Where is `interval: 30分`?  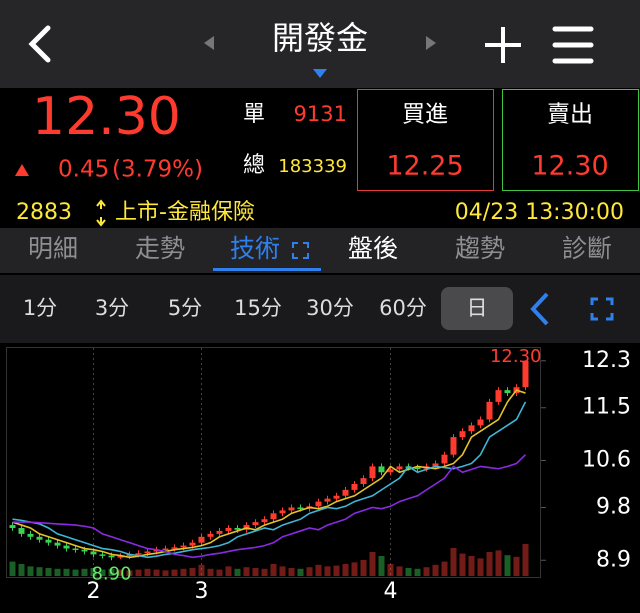
interval: 30分 is located at coordinates (330, 308).